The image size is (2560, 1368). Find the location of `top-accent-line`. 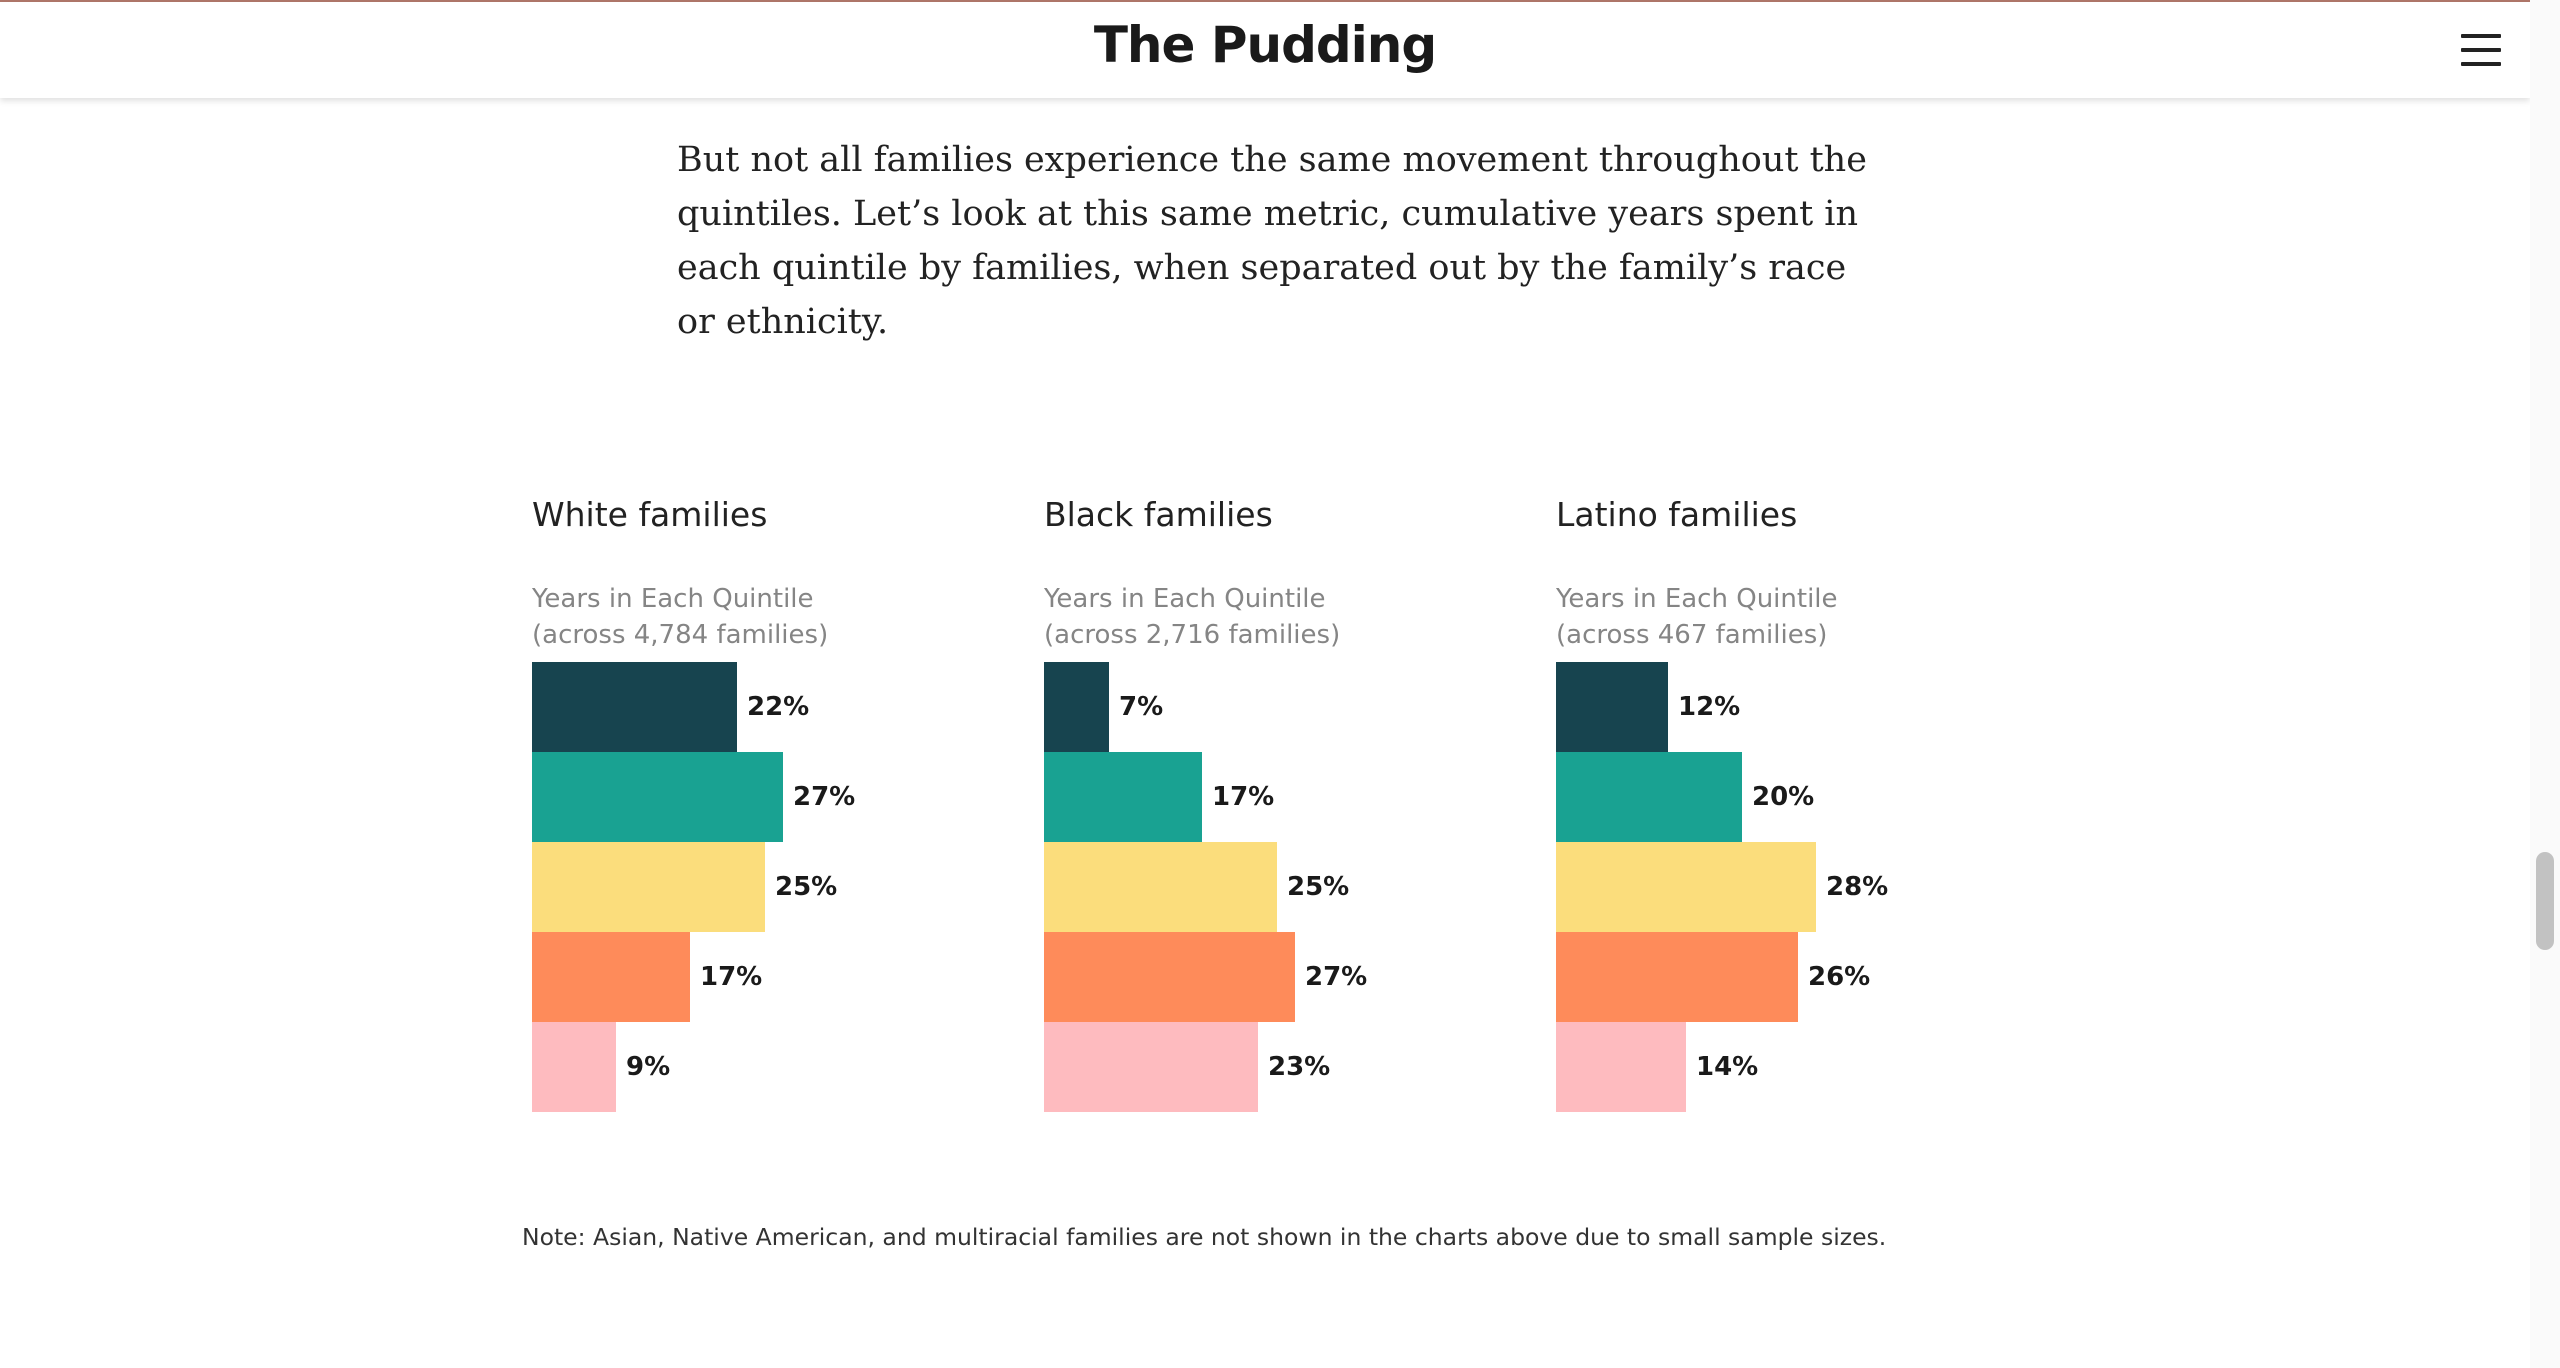

top-accent-line is located at coordinates (1280, 1).